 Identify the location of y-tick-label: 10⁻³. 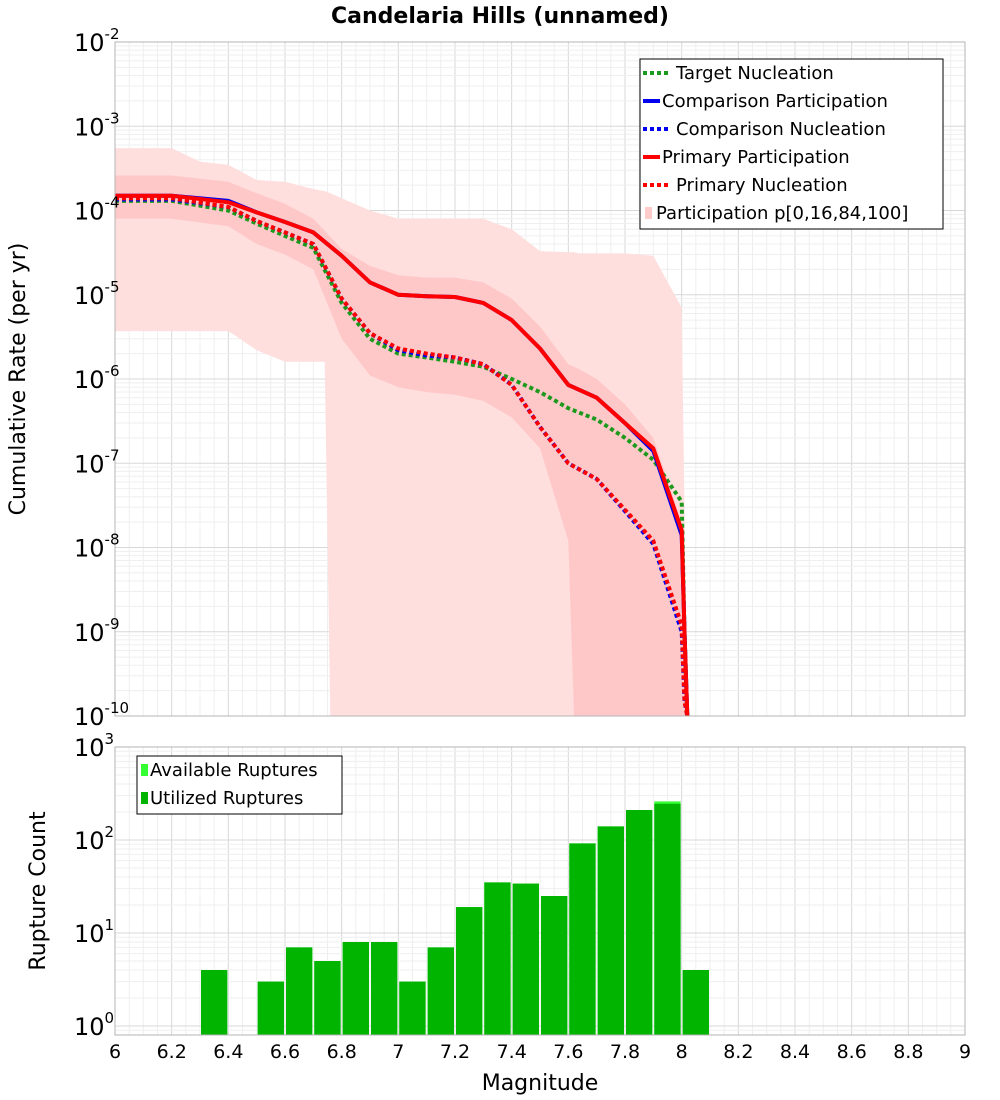
(97, 125).